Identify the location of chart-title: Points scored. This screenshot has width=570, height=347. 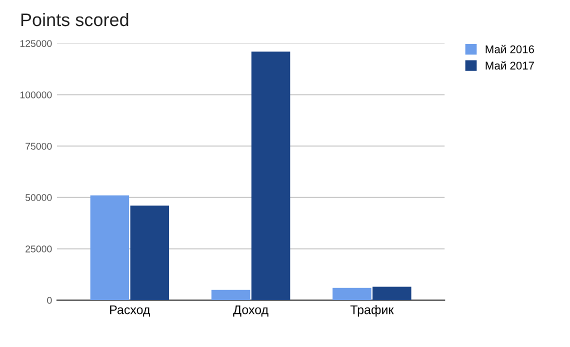
(74, 19).